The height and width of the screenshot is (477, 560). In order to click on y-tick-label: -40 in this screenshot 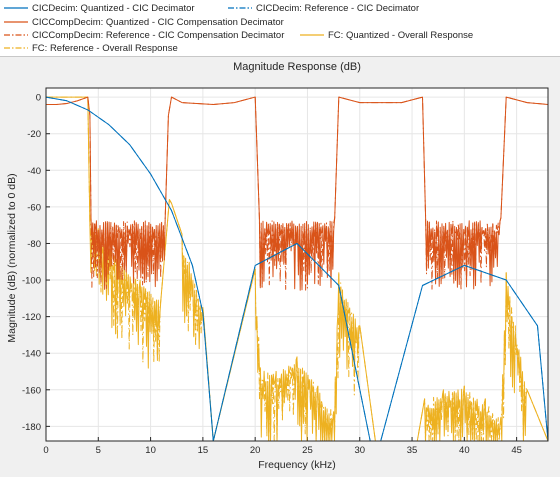, I will do `click(34, 171)`.